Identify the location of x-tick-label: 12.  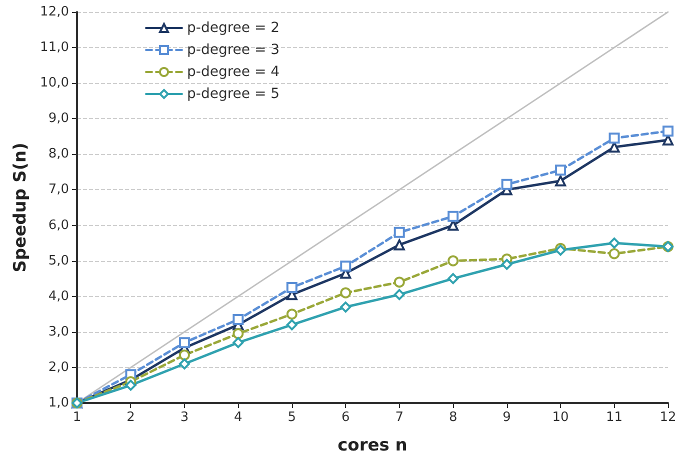
(668, 417).